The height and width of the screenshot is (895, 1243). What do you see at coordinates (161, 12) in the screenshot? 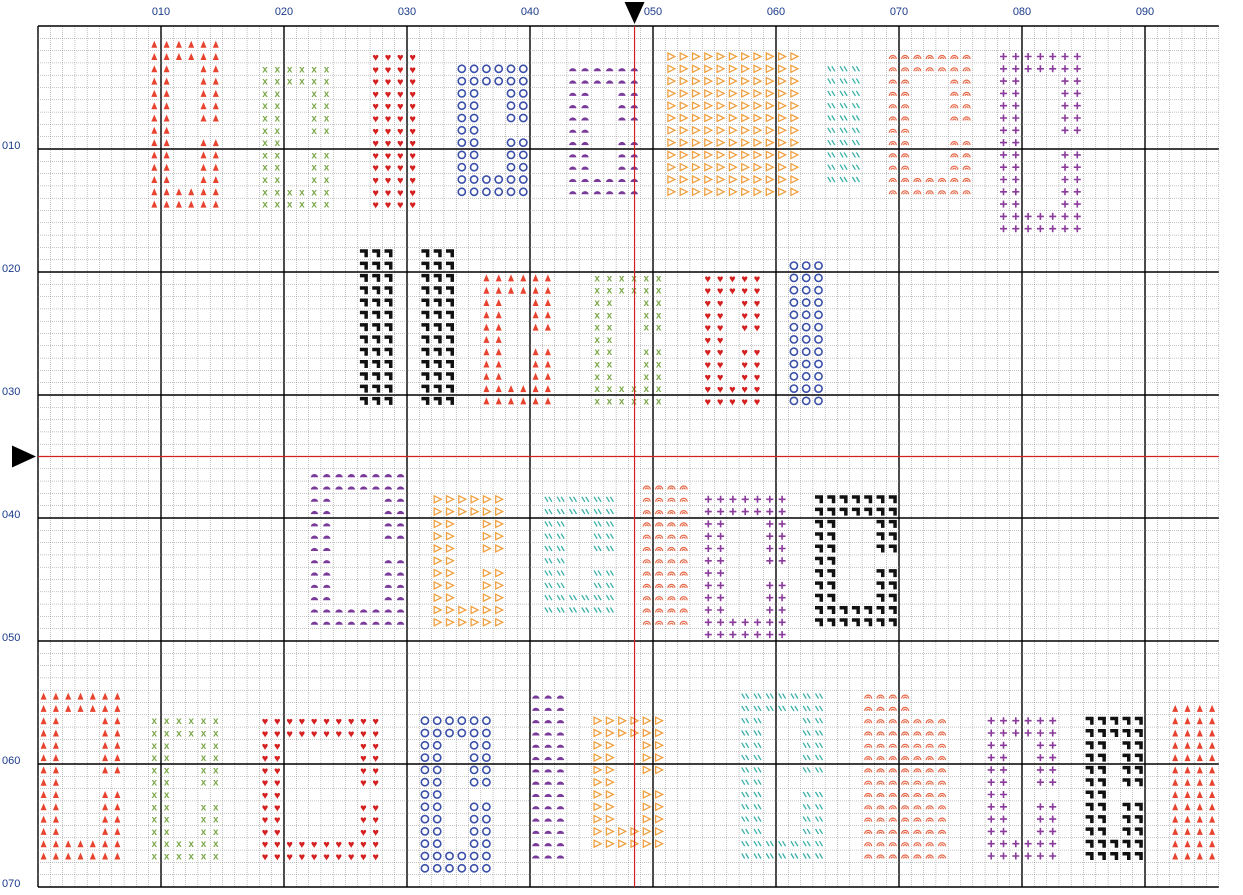
I see `column-label: 010` at bounding box center [161, 12].